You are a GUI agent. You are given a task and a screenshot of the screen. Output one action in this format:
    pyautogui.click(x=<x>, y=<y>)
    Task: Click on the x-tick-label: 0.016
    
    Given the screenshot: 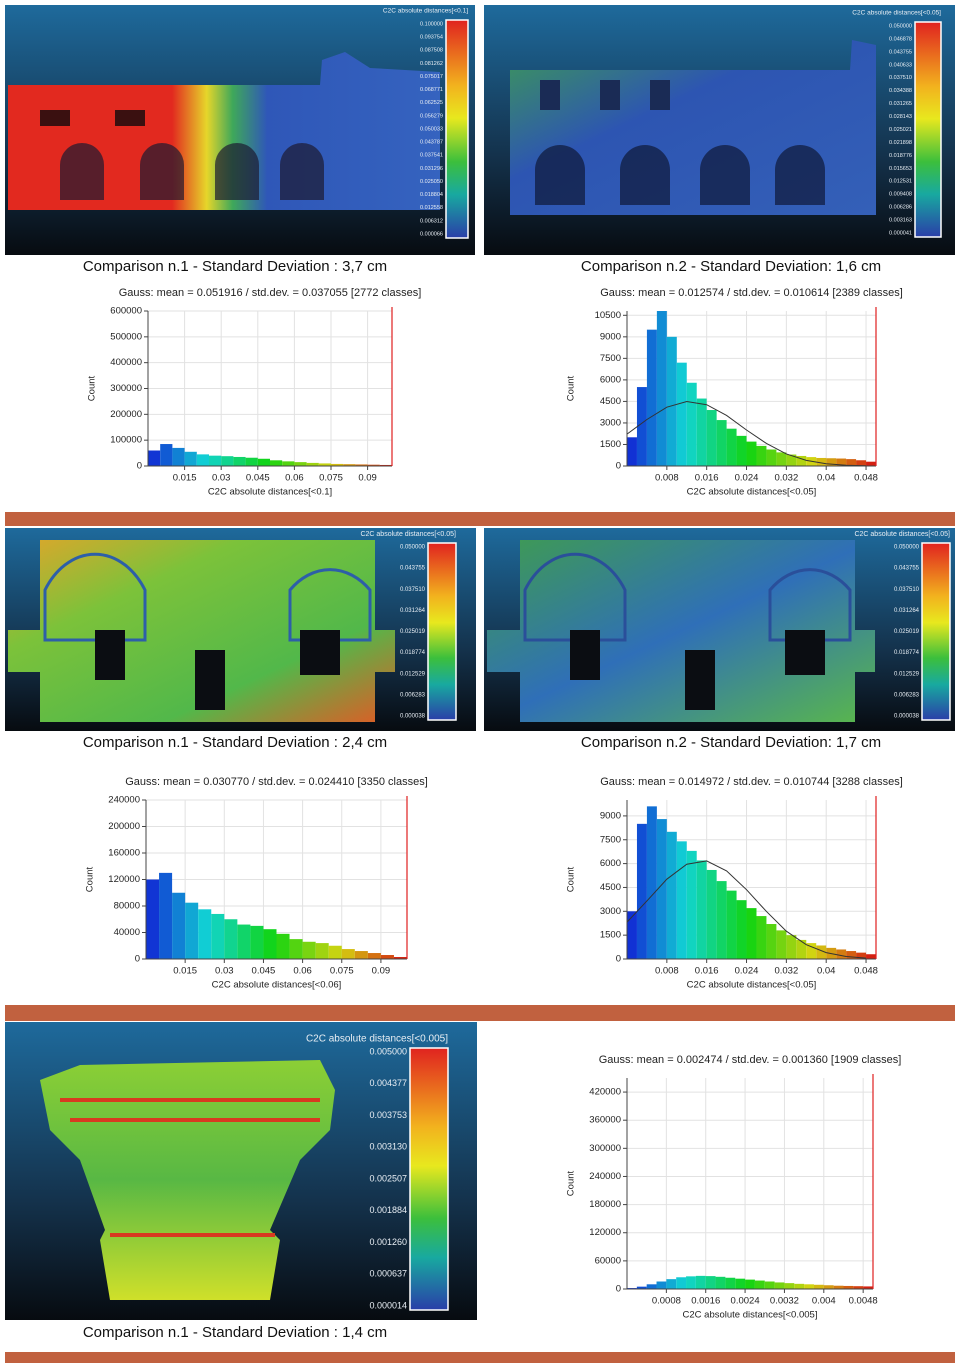 What is the action you would take?
    pyautogui.click(x=707, y=478)
    